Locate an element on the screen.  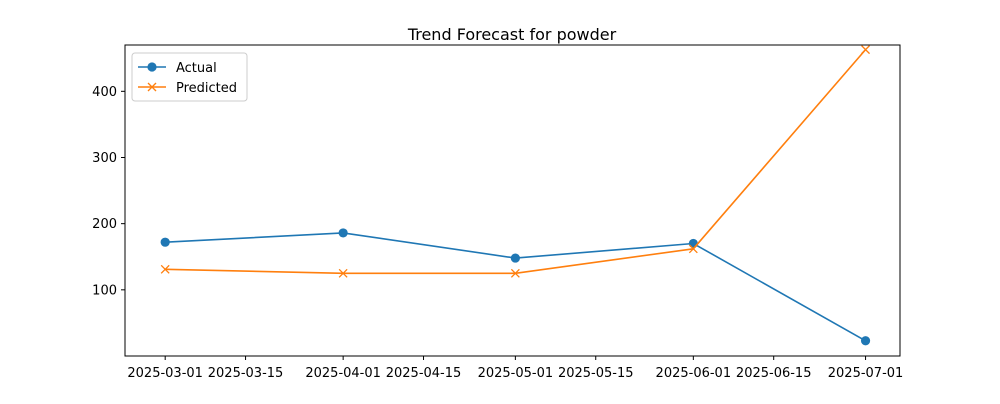
legend: Actual Predicted is located at coordinates (189, 77).